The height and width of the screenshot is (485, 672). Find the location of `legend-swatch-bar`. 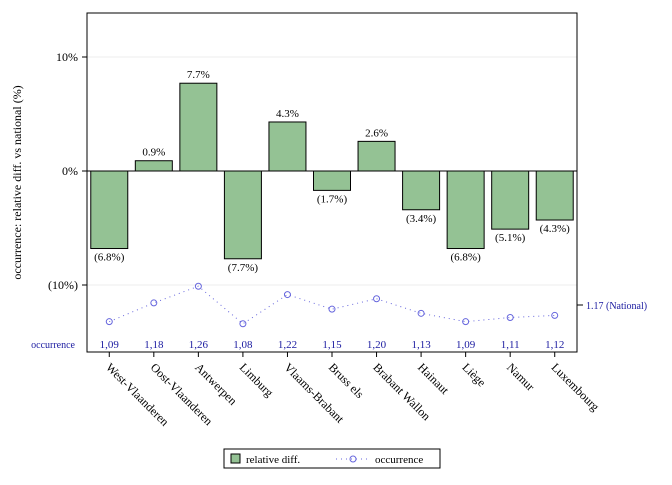

legend-swatch-bar is located at coordinates (235, 458).